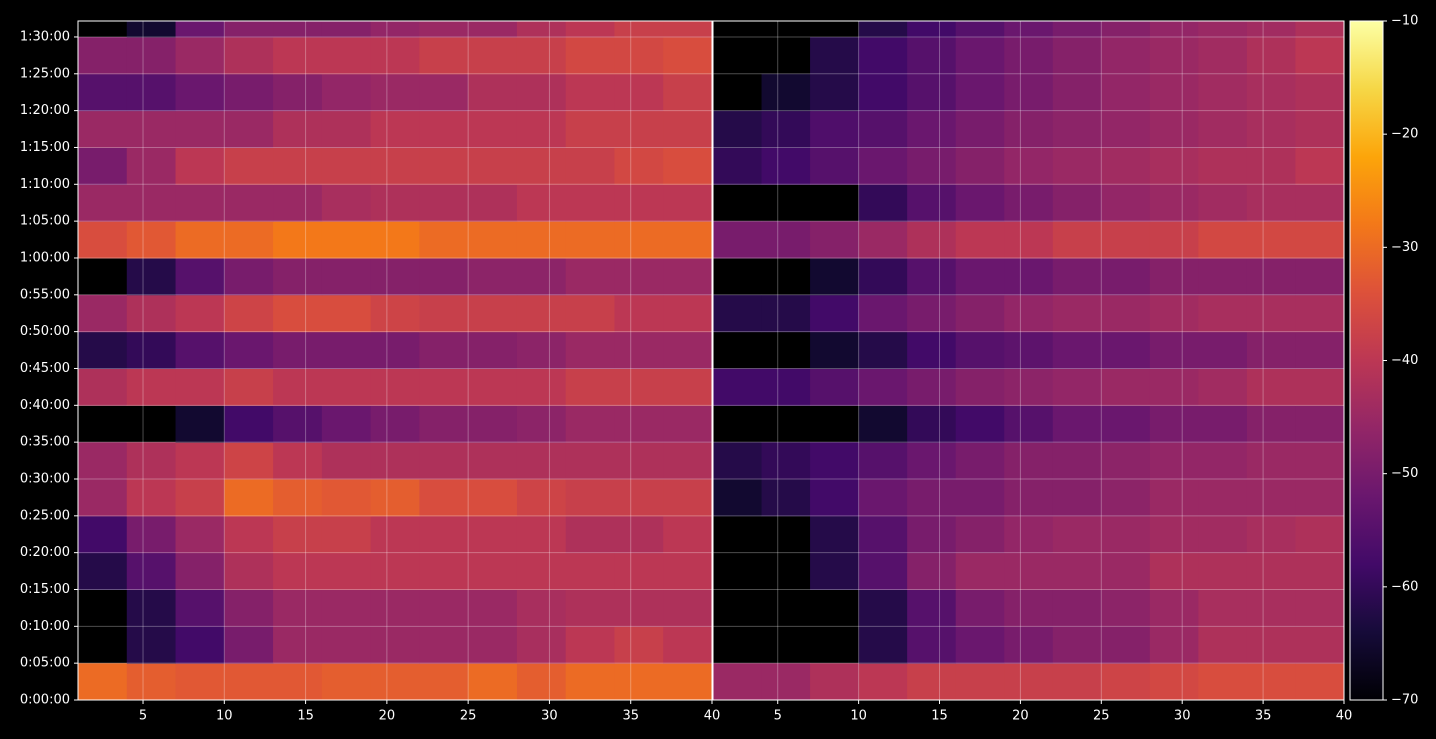  Describe the element at coordinates (712, 716) in the screenshot. I see `x-tick-label: 40` at that location.